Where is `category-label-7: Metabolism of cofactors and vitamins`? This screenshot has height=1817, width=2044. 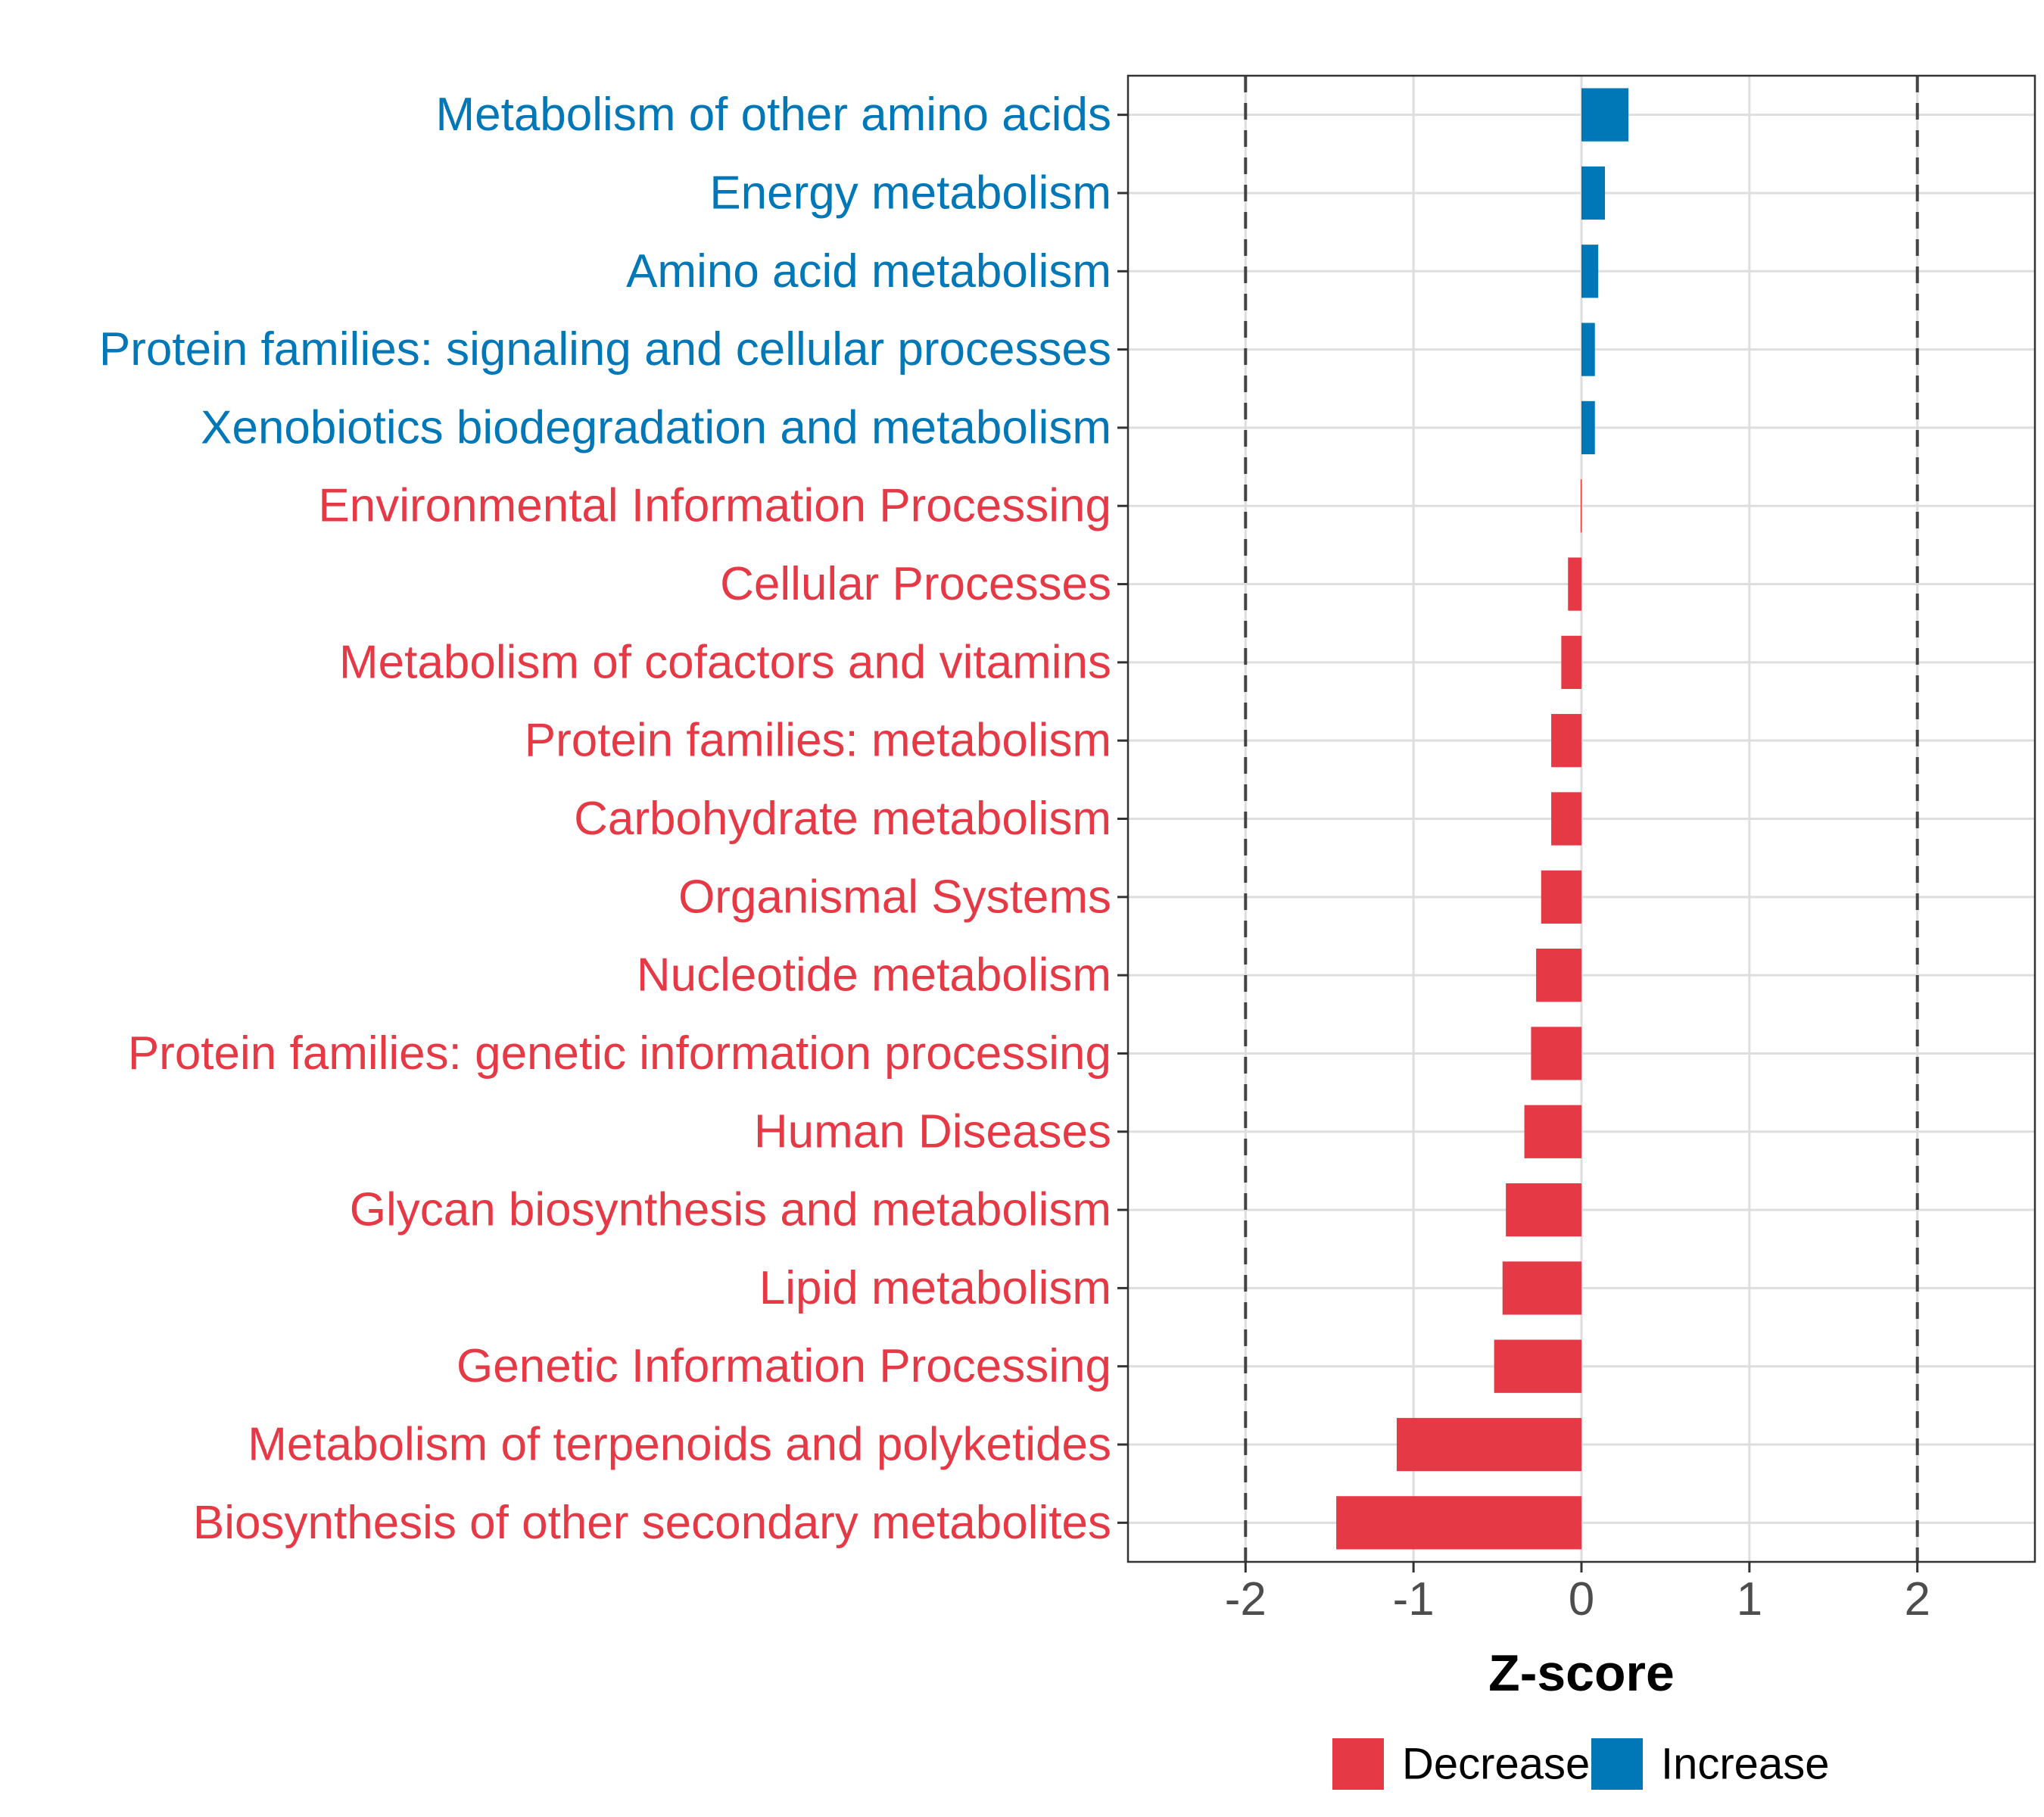 category-label-7: Metabolism of cofactors and vitamins is located at coordinates (725, 662).